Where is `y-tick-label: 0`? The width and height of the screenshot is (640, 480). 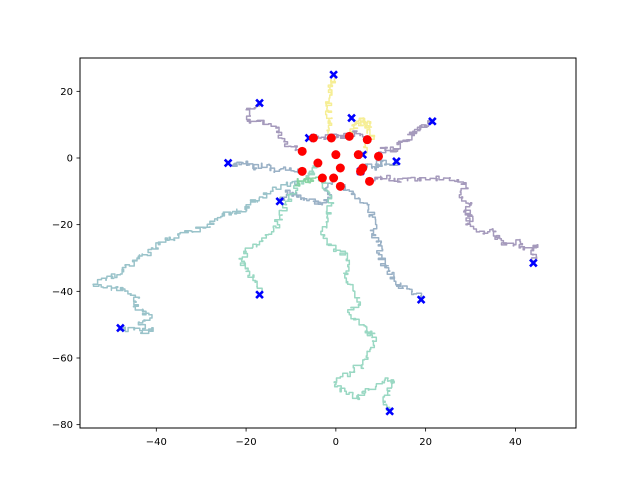
y-tick-label: 0 is located at coordinates (70, 159).